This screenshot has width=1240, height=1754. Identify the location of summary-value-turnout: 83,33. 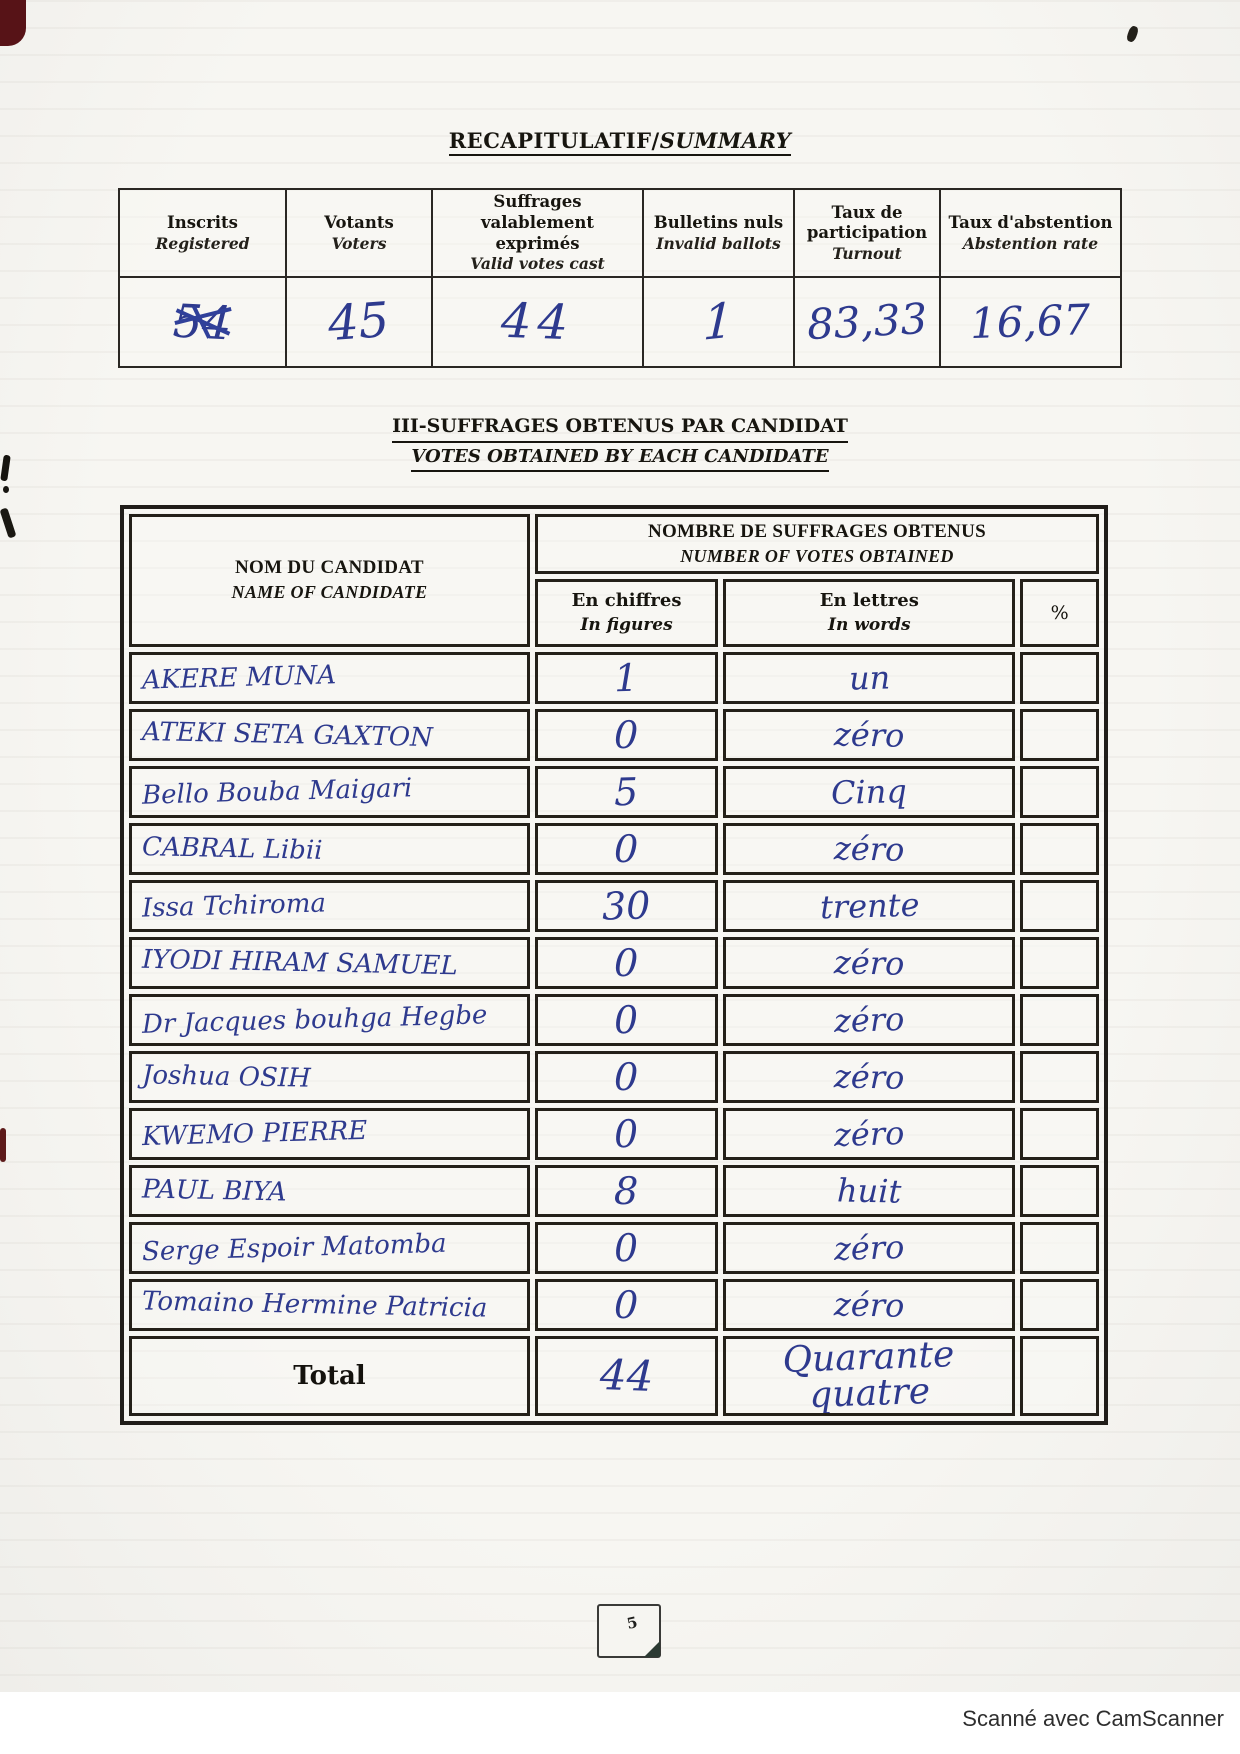
(867, 322).